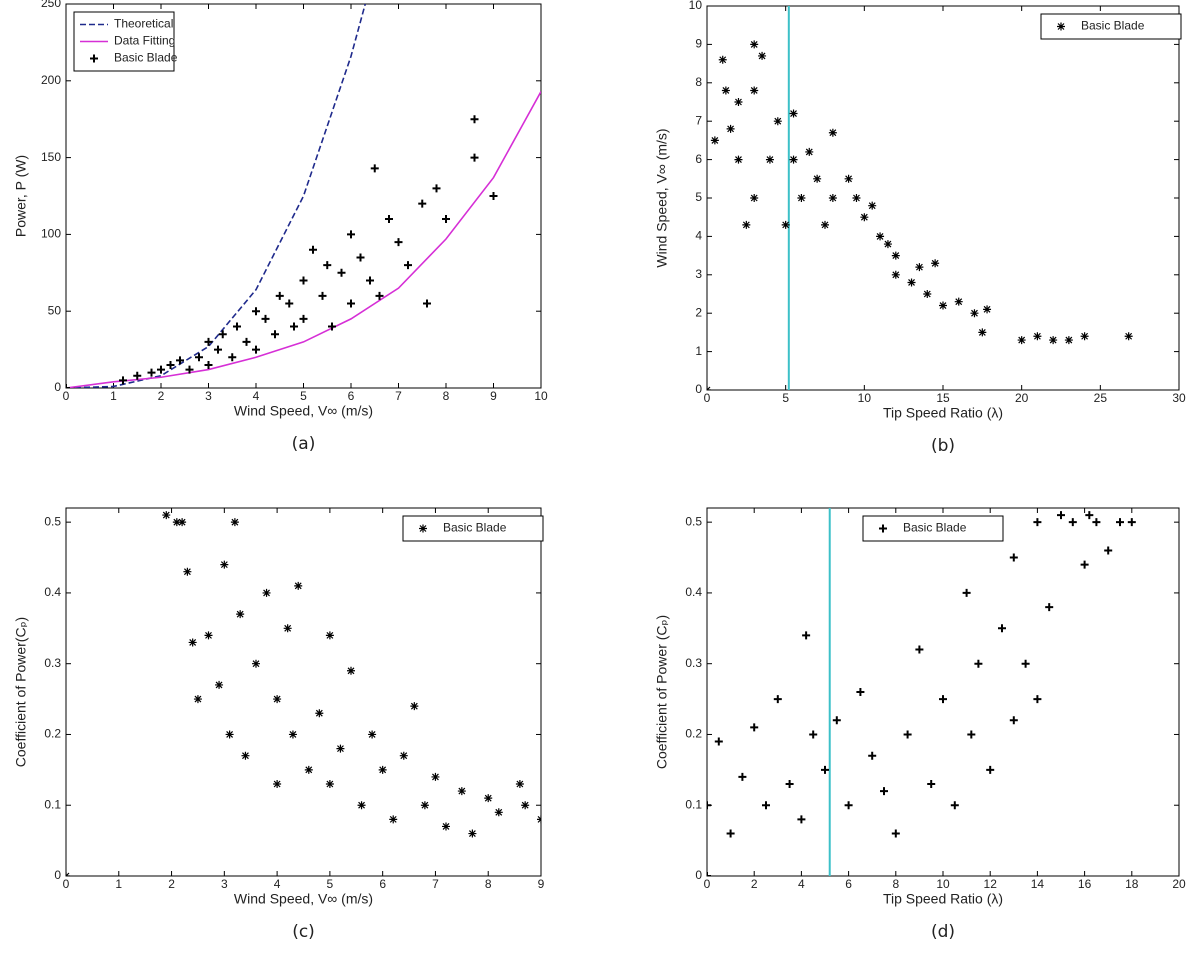 The image size is (1193, 972). Describe the element at coordinates (698, 159) in the screenshot. I see `y-tick-label: 6` at that location.